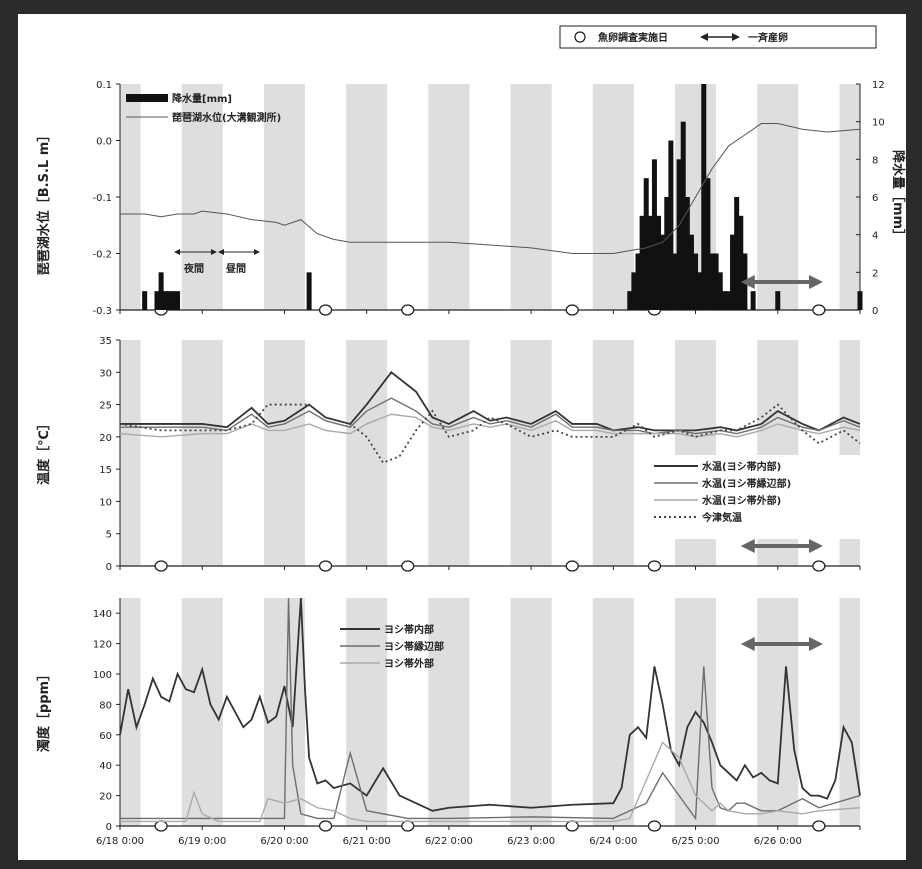 Image resolution: width=922 pixels, height=869 pixels. I want to click on day-label: 昼間, so click(236, 269).